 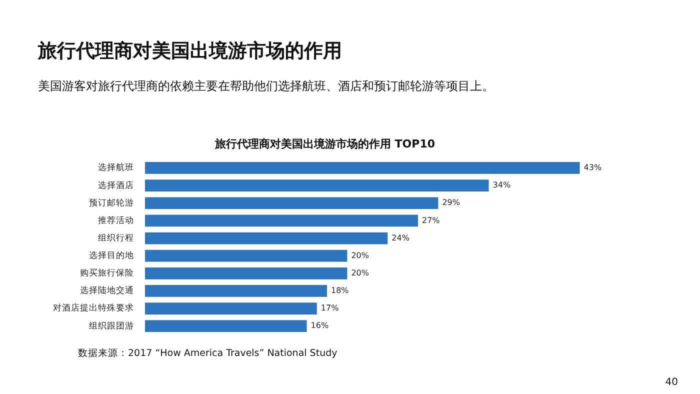 What do you see at coordinates (190, 51) in the screenshot?
I see `text: 旅行代理商对美国出境游市场的作用` at bounding box center [190, 51].